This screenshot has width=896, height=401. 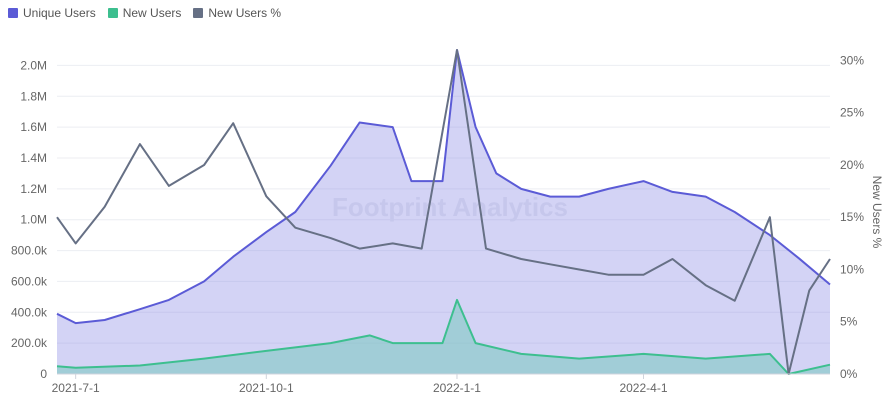 What do you see at coordinates (76, 388) in the screenshot?
I see `x-tick-label: 2021-7-1` at bounding box center [76, 388].